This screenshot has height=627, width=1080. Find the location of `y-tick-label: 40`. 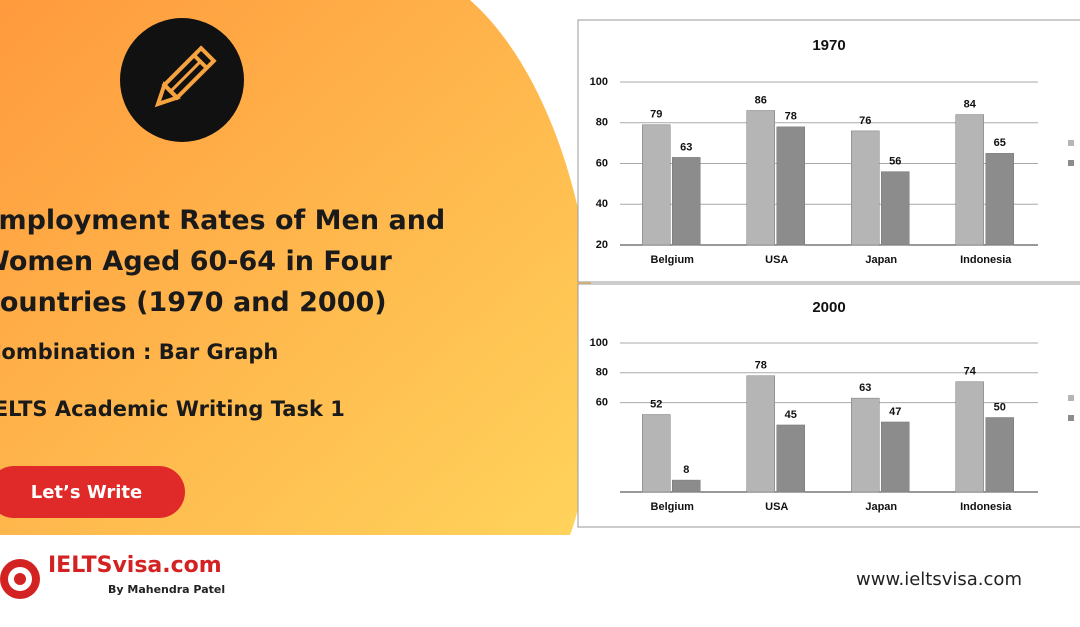

y-tick-label: 40 is located at coordinates (602, 204).